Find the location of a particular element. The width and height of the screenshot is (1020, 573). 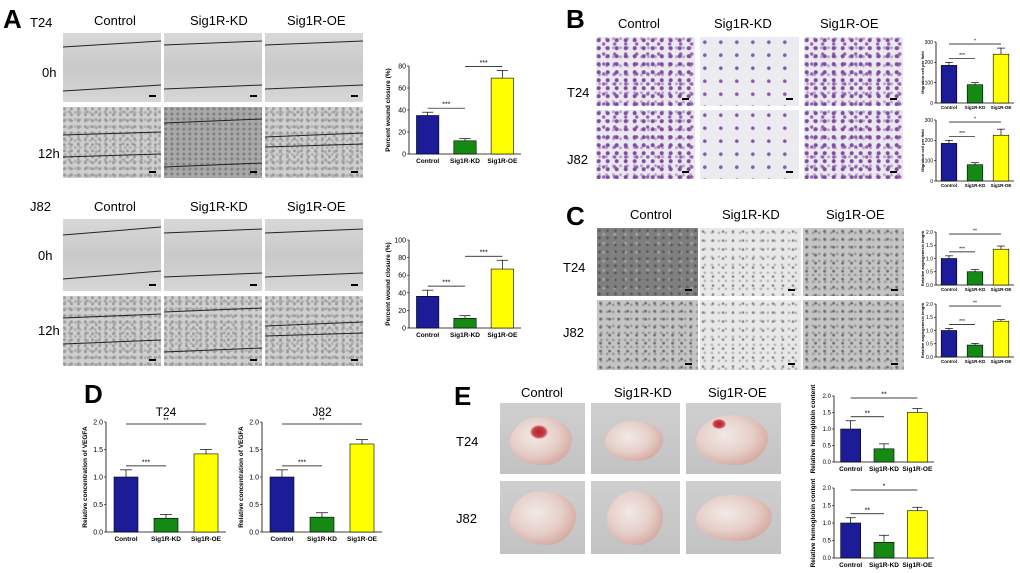

panel-c-col-control: Control is located at coordinates (651, 214).